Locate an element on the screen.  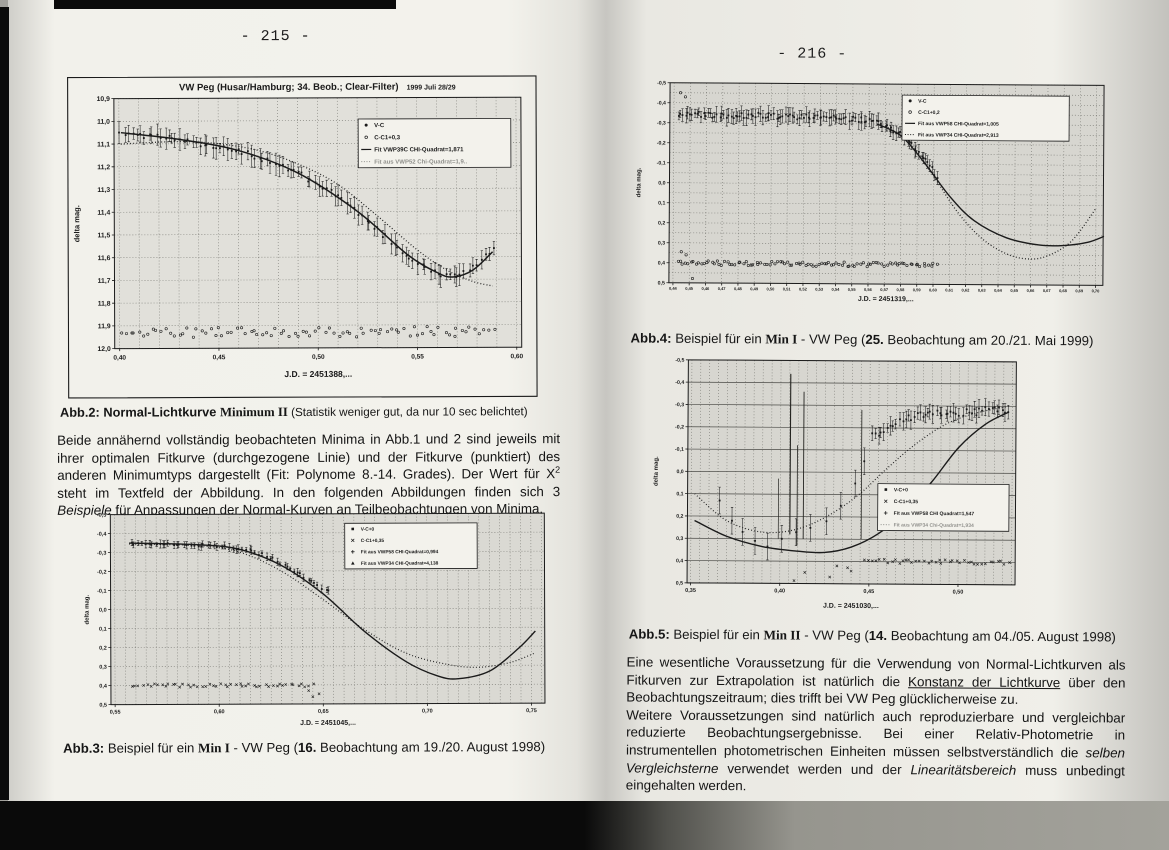
page-number-left: - 215 - is located at coordinates (275, 36).